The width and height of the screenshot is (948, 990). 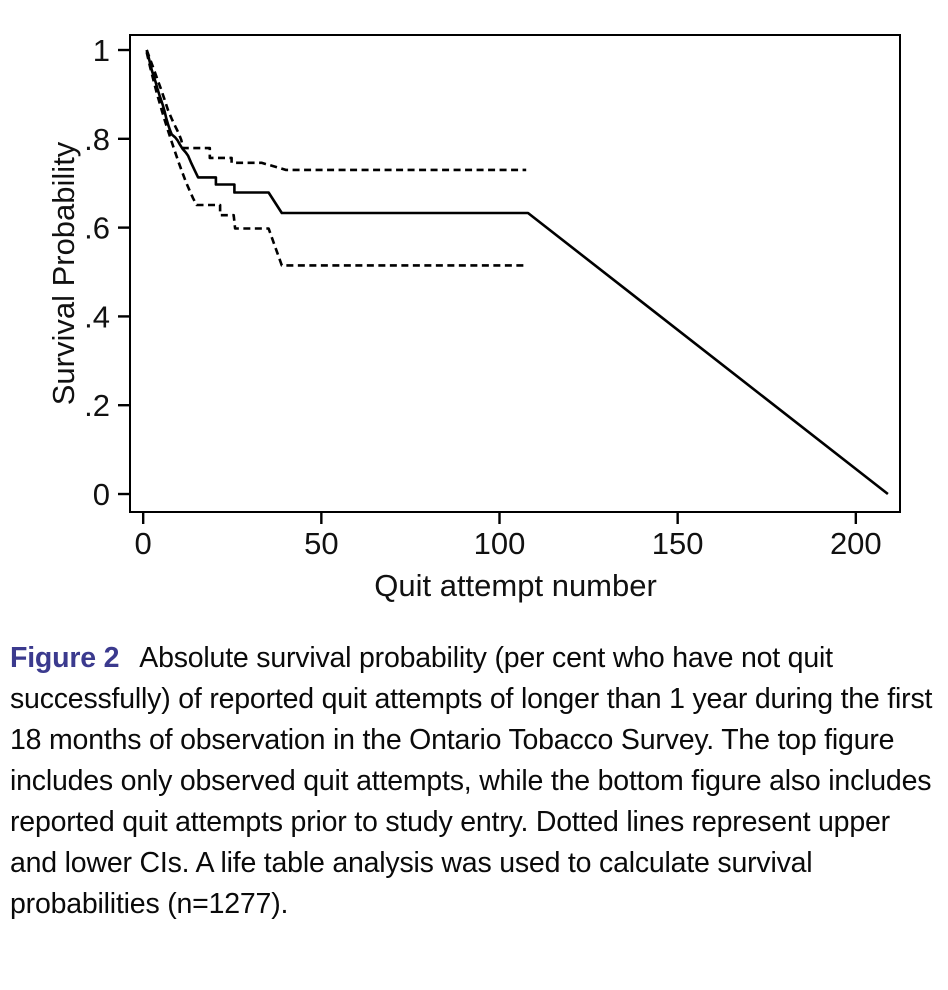 I want to click on y-axis: 0 .2 .4 .6 .8 1, so click(x=107, y=272).